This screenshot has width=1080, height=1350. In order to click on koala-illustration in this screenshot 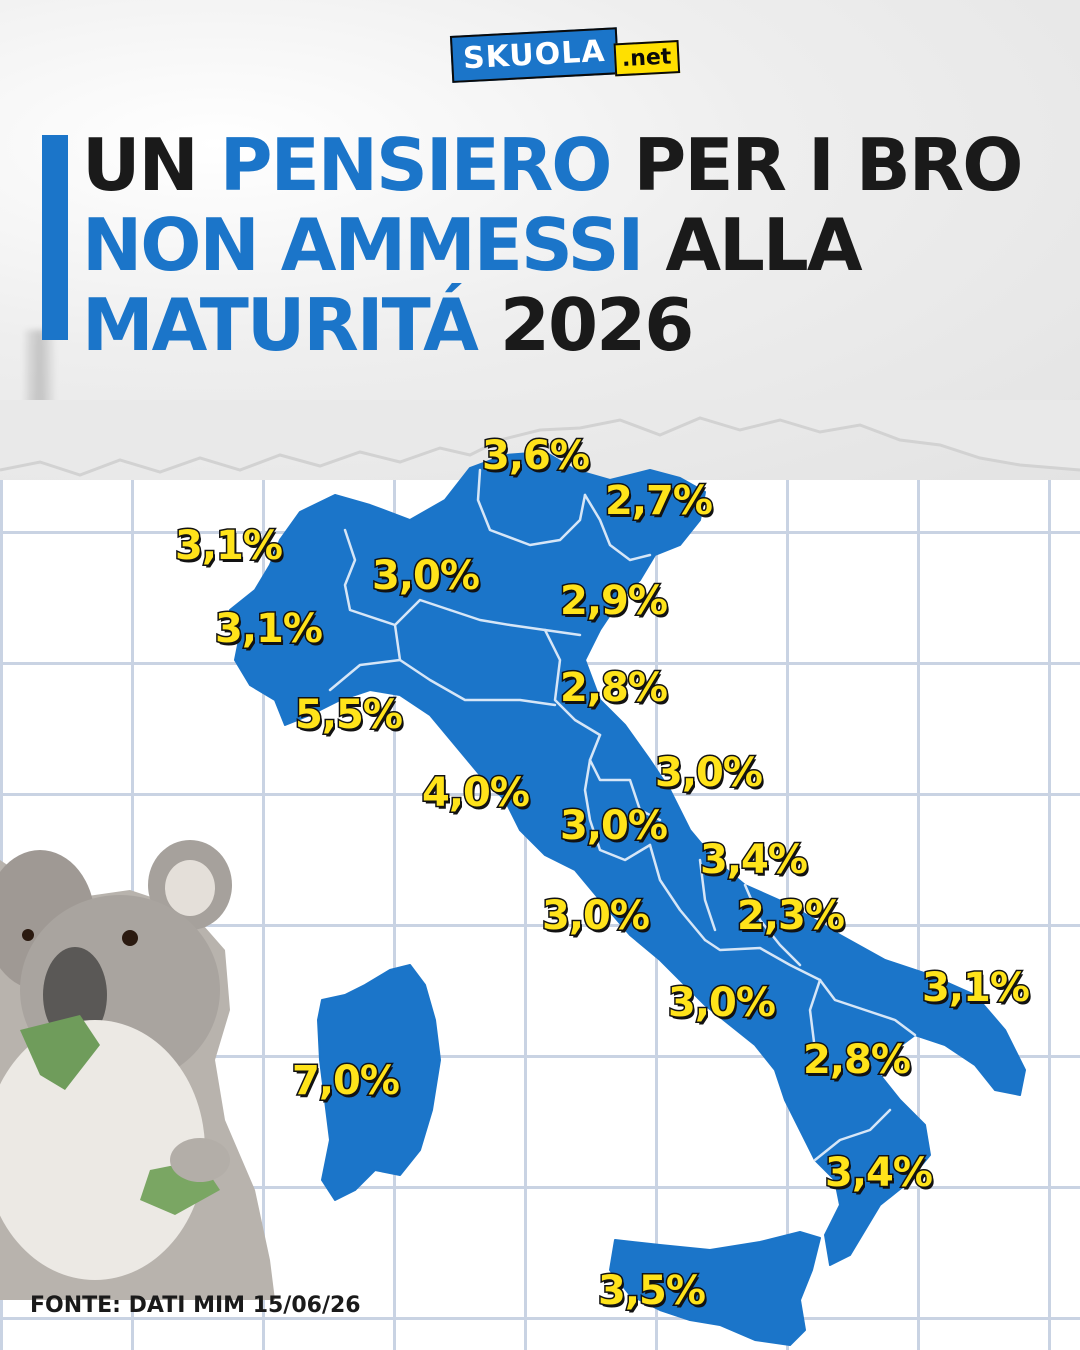, I will do `click(137, 1070)`.